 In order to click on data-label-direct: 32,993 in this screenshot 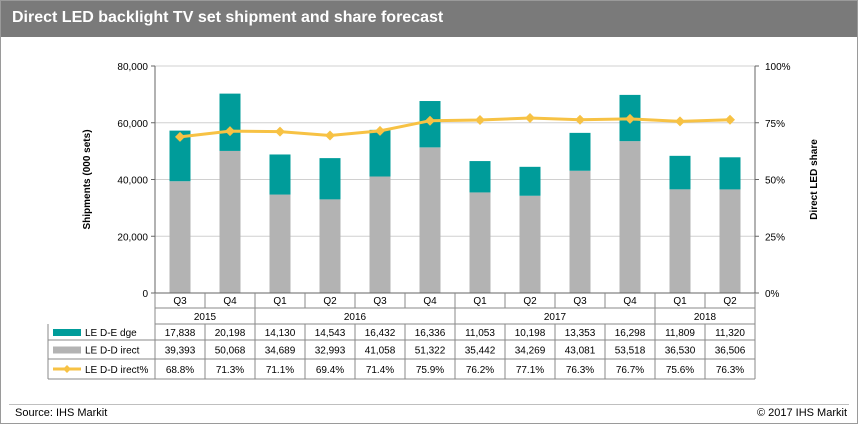, I will do `click(330, 351)`.